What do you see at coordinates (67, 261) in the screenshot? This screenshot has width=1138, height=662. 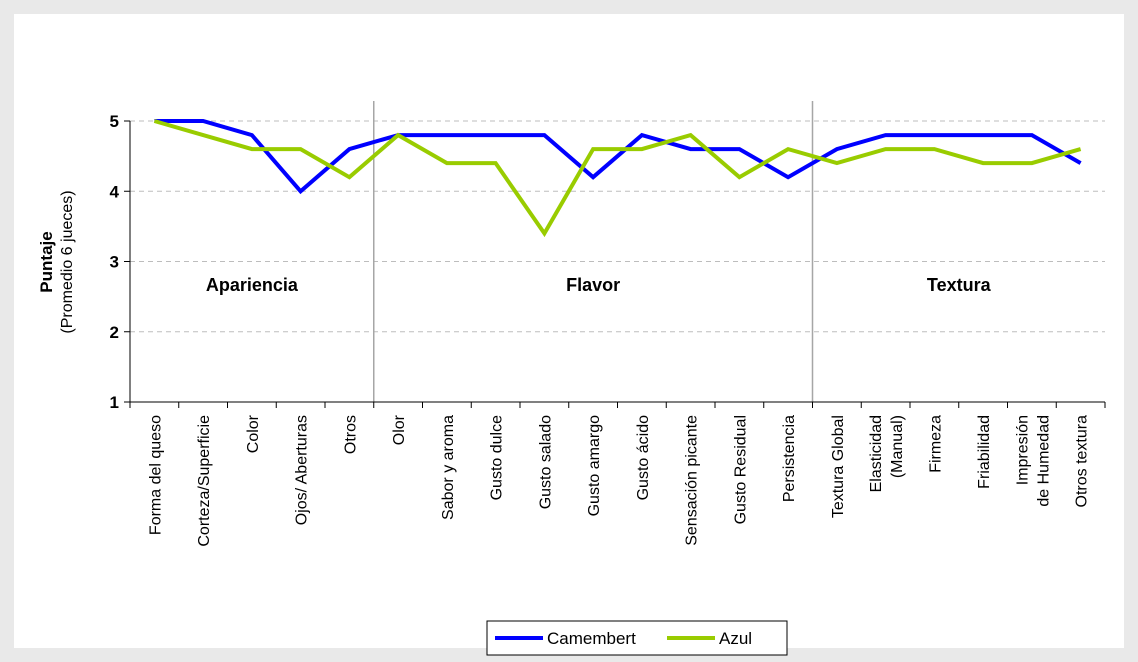 I see `y-axis-sublabel: (Promedio 6 jueces)` at bounding box center [67, 261].